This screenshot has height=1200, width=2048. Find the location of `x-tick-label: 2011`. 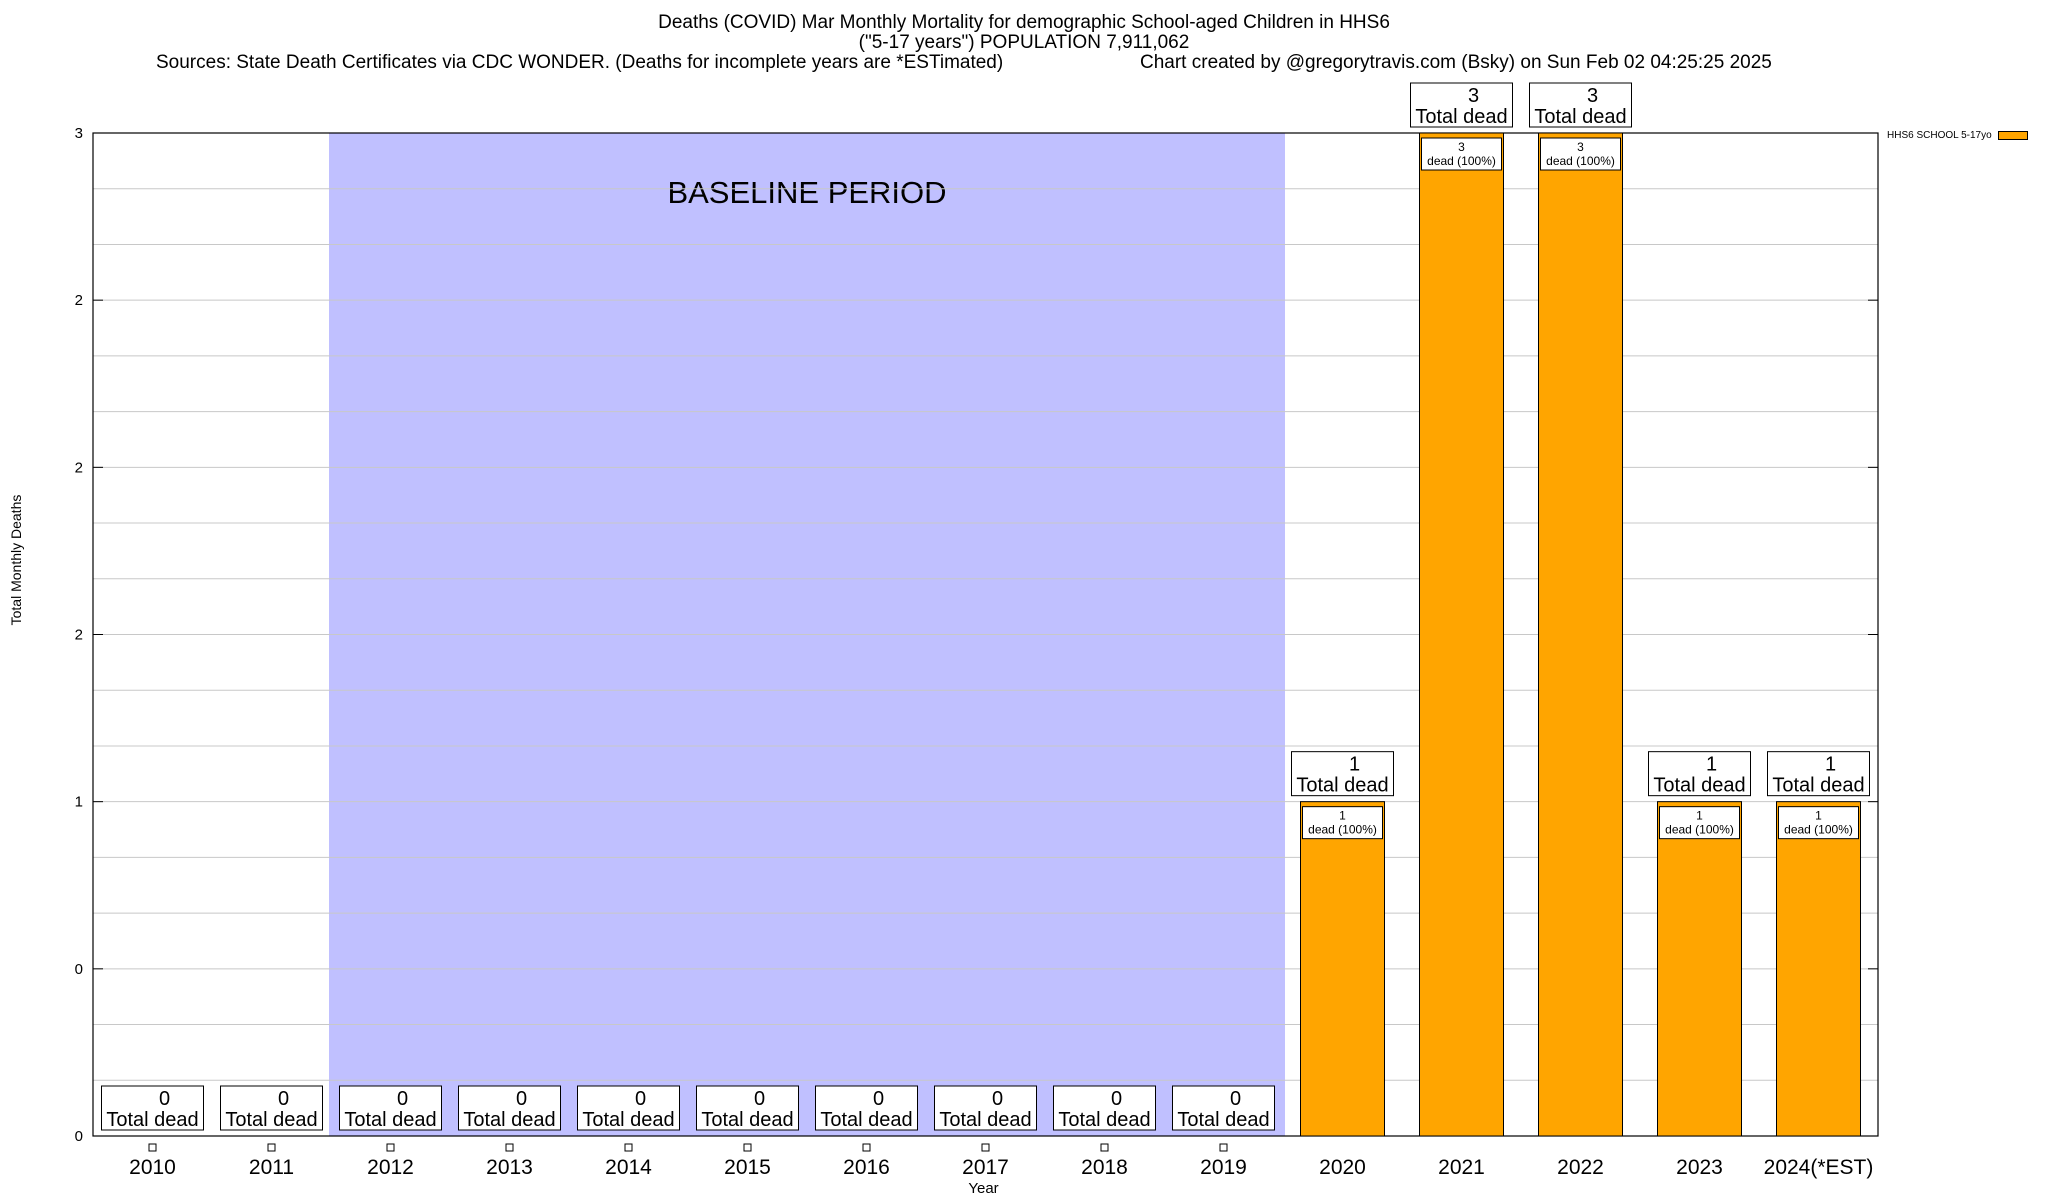

x-tick-label: 2011 is located at coordinates (271, 1167).